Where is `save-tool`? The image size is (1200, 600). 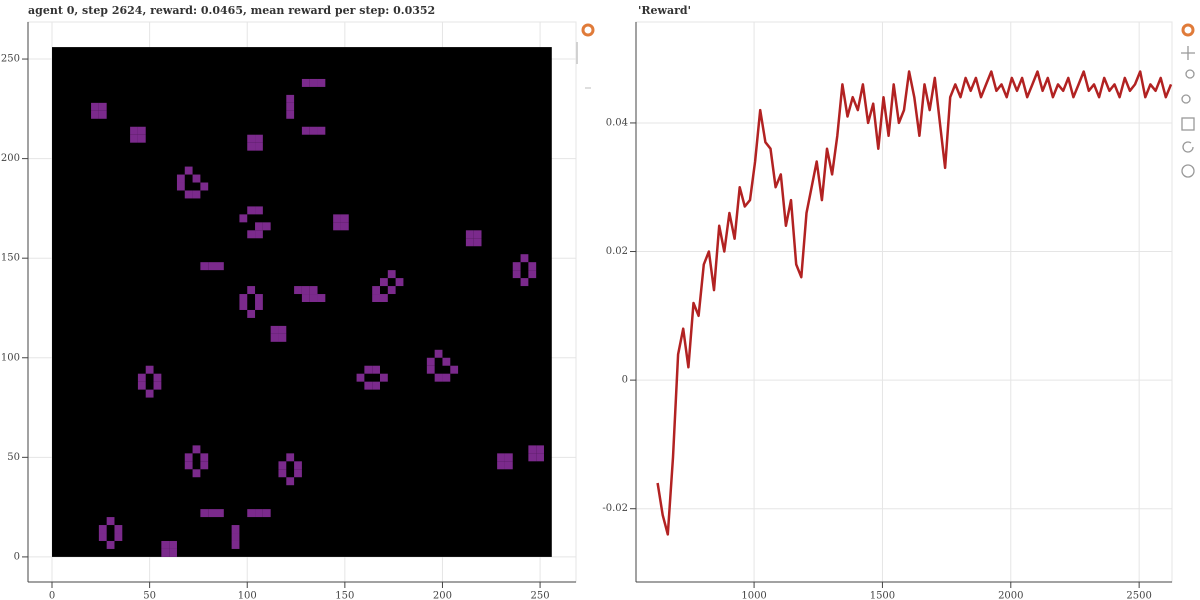
save-tool is located at coordinates (1188, 124).